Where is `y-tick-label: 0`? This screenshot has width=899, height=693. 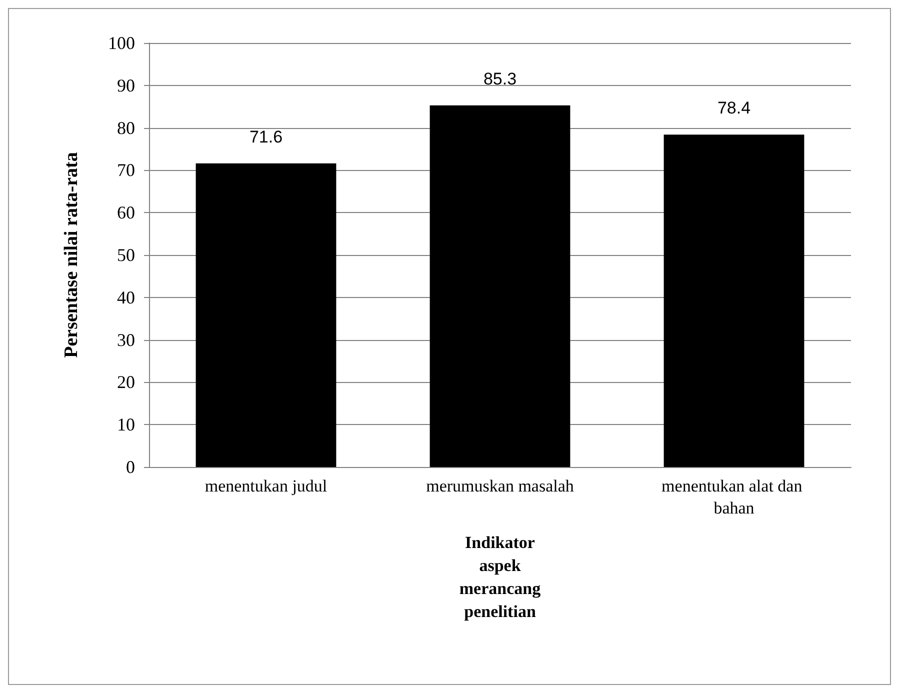 y-tick-label: 0 is located at coordinates (130, 467).